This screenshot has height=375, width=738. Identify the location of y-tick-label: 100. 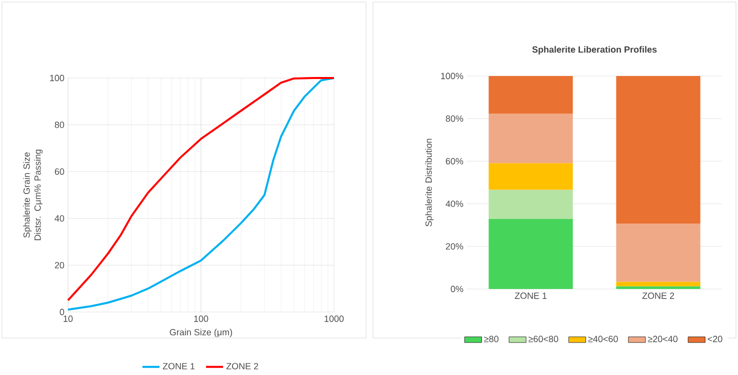
(57, 78).